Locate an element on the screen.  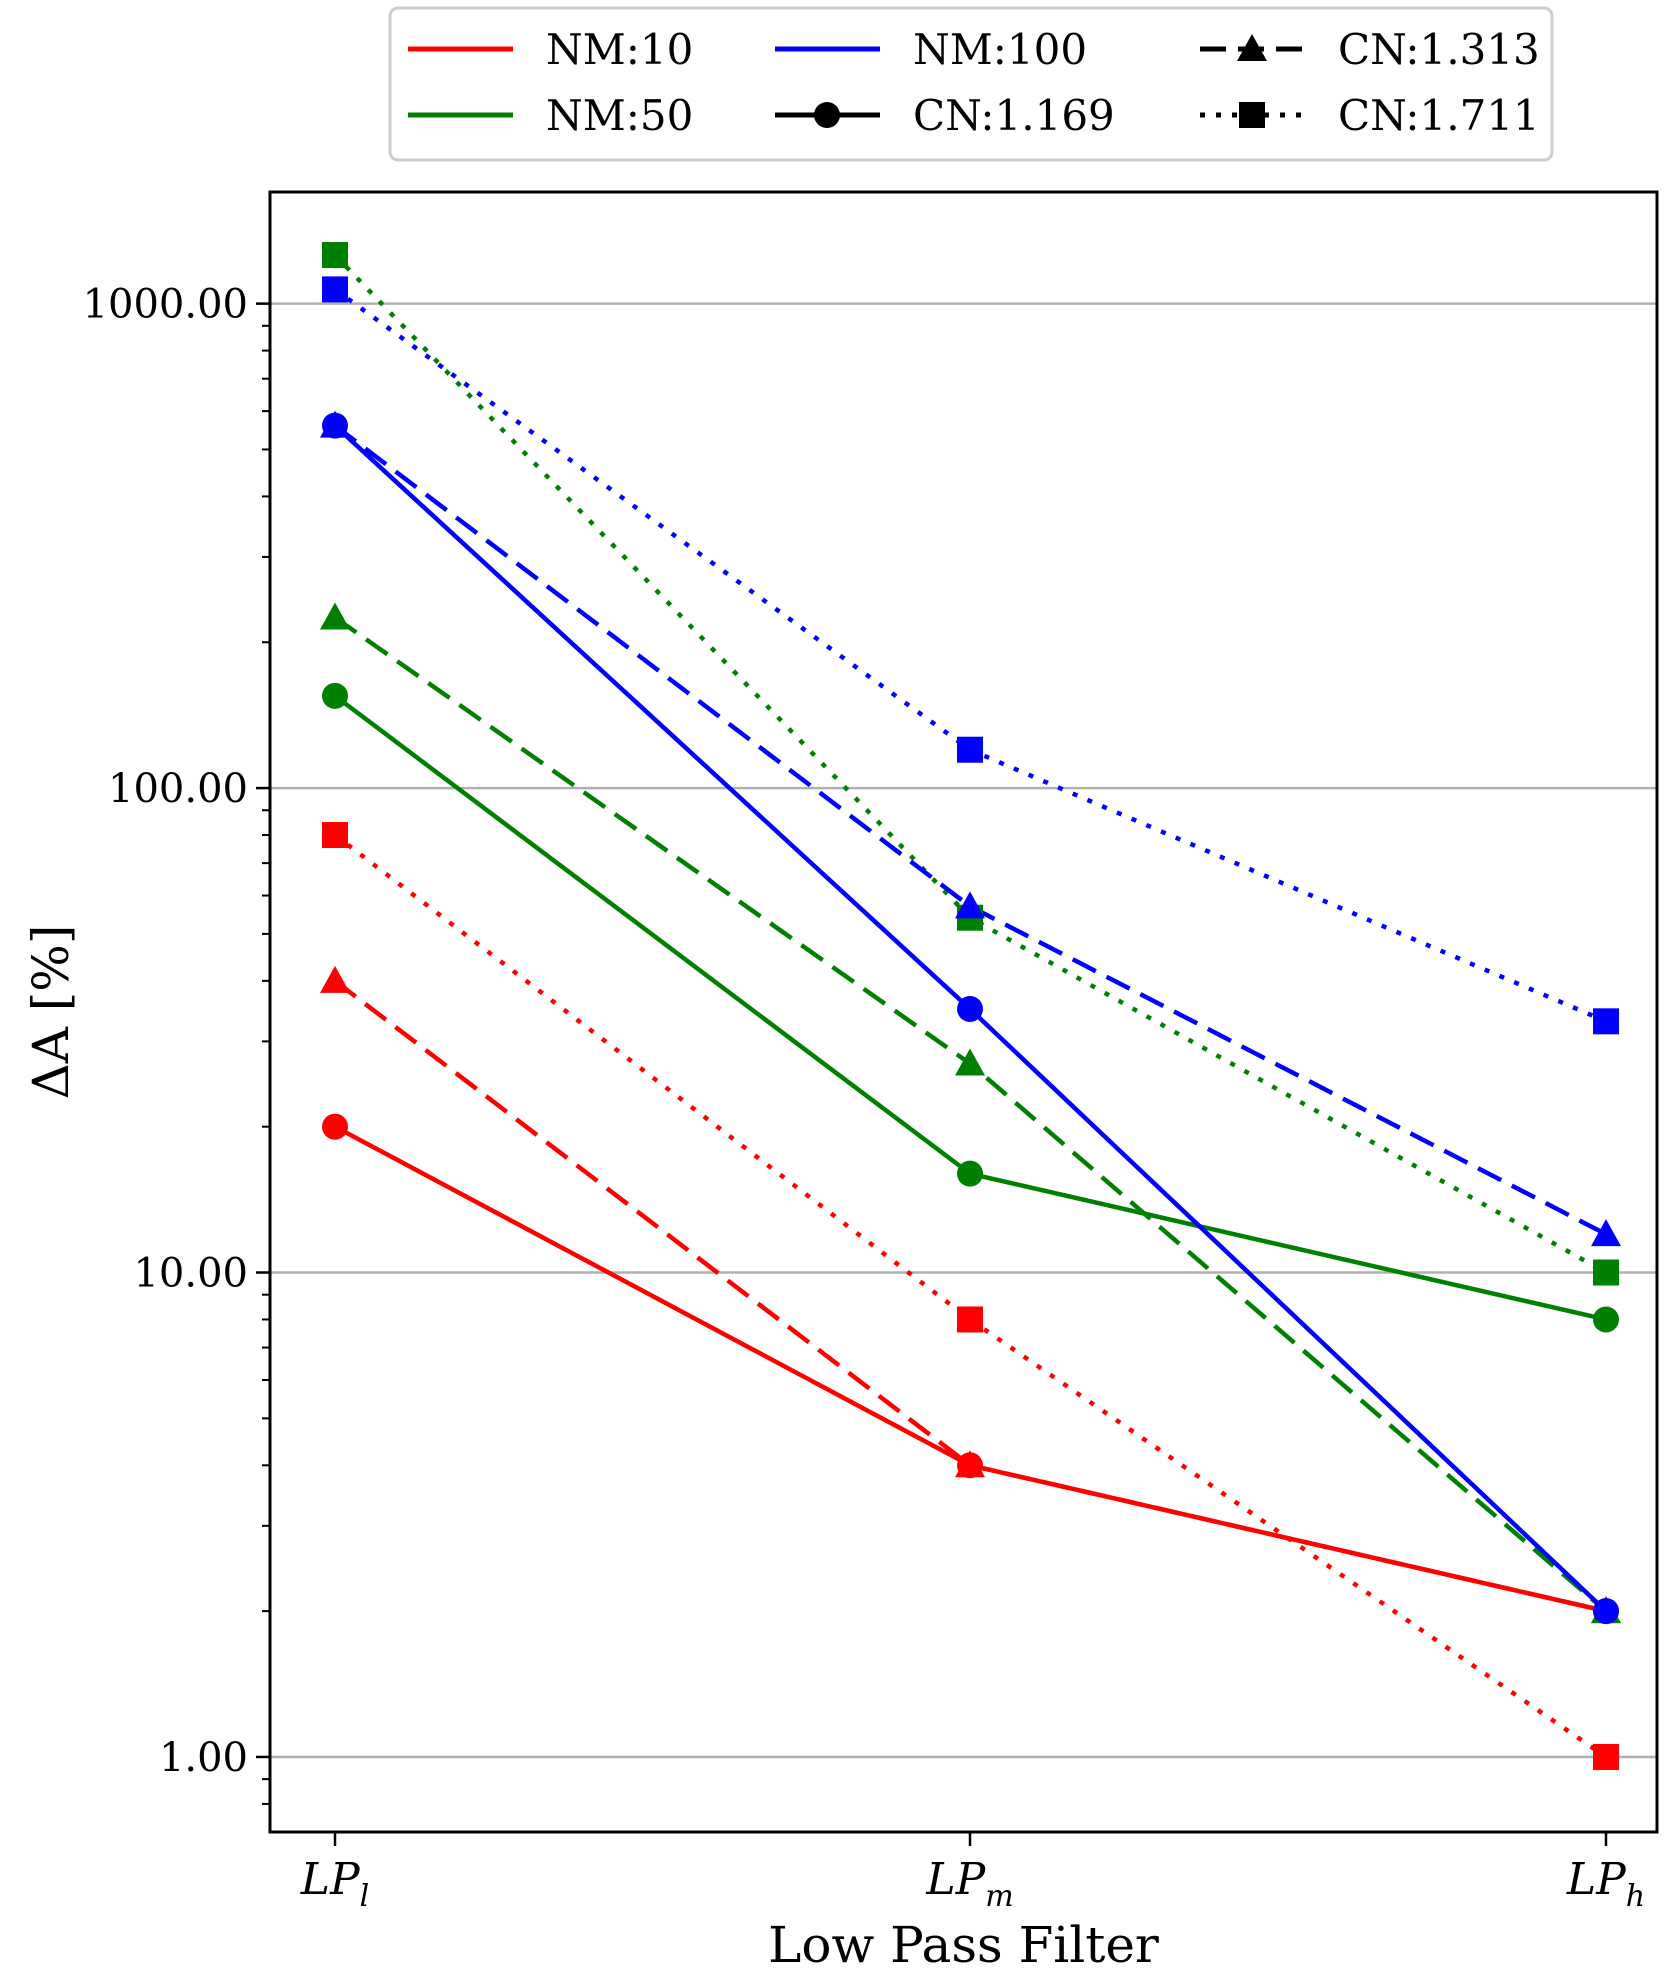
x-axis-ticks: LPl LPm LPh is located at coordinates (972, 1873).